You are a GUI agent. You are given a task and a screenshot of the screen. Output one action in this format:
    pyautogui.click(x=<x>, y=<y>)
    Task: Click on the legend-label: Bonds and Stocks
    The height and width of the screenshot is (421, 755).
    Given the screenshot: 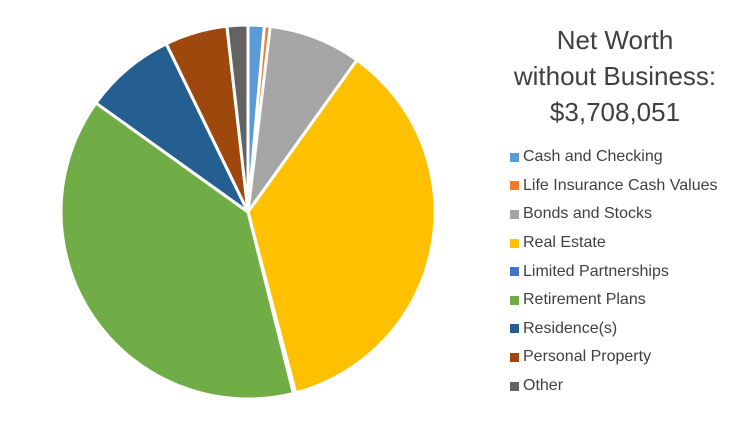 What is the action you would take?
    pyautogui.click(x=587, y=214)
    